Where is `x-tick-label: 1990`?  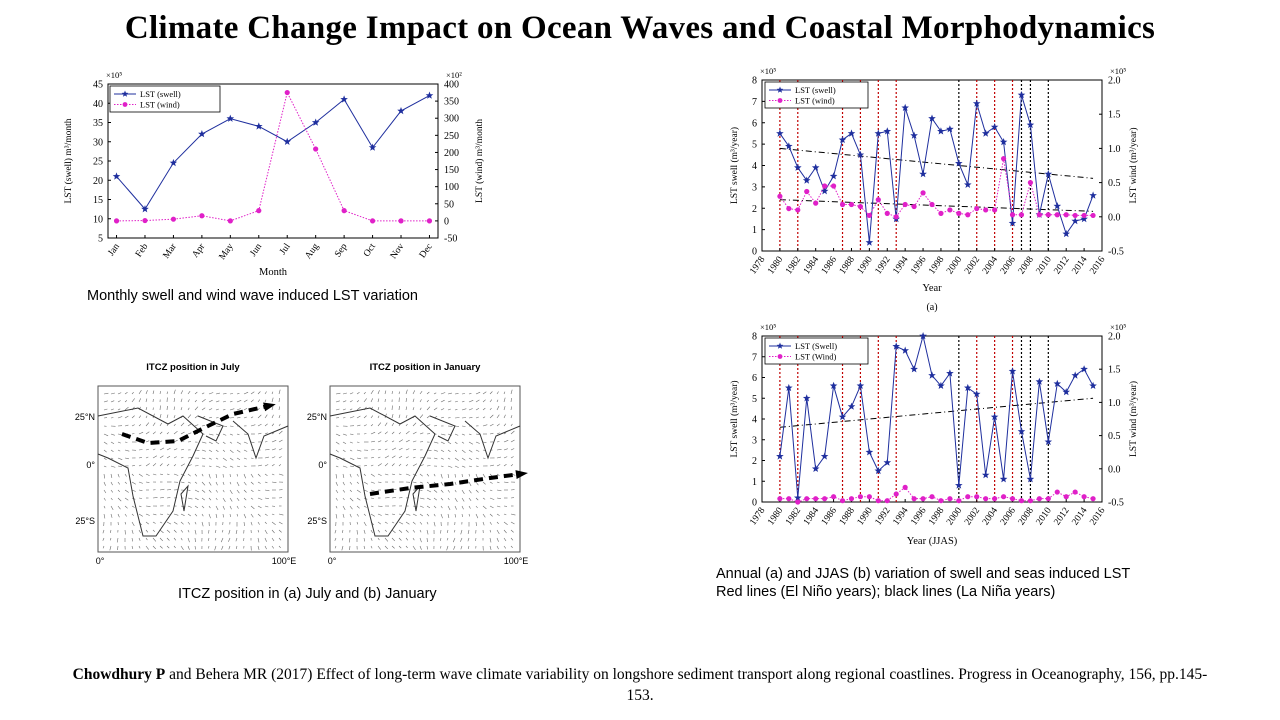
x-tick-label: 1990 is located at coordinates (865, 266).